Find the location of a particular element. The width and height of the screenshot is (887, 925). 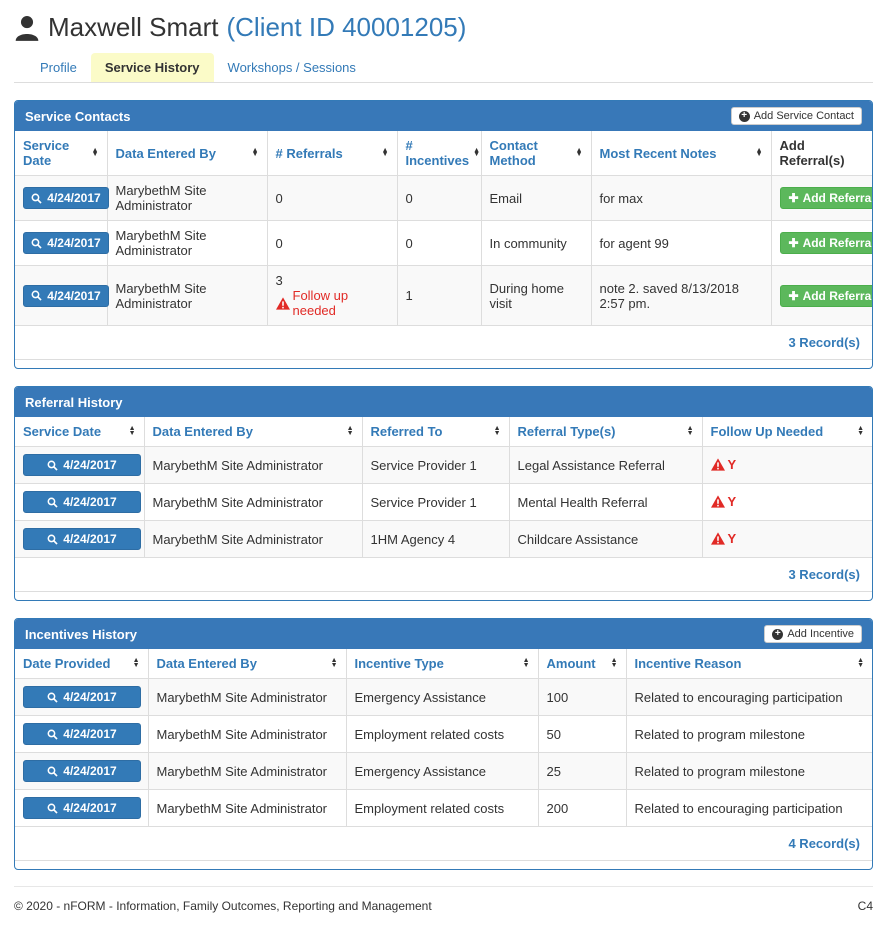

tab-service-history: Service History is located at coordinates (152, 67).